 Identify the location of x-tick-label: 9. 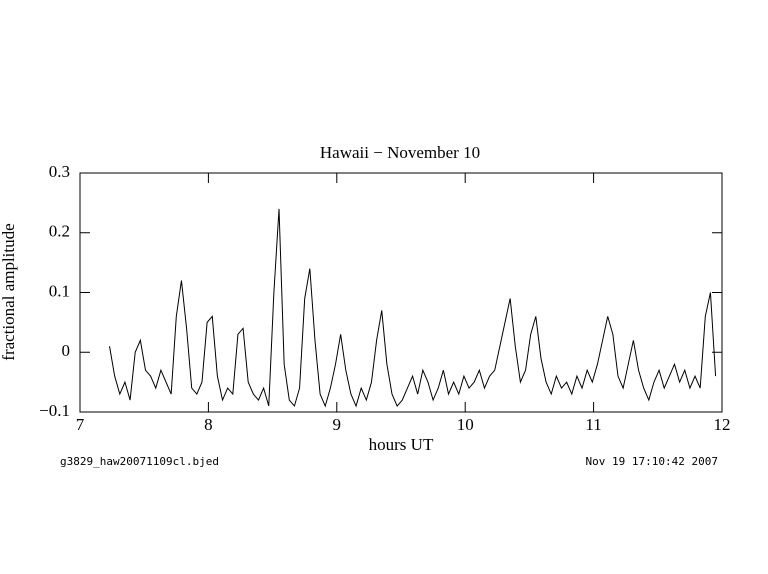
(337, 424).